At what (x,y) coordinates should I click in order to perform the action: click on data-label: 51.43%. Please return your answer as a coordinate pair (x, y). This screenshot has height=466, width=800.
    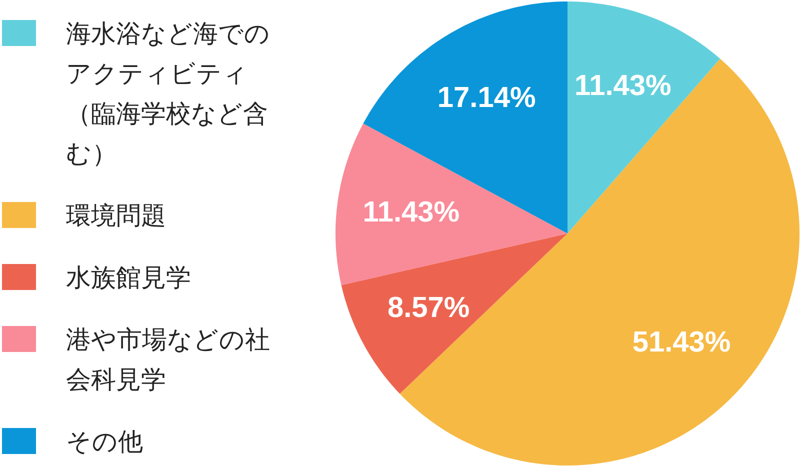
    Looking at the image, I should click on (681, 342).